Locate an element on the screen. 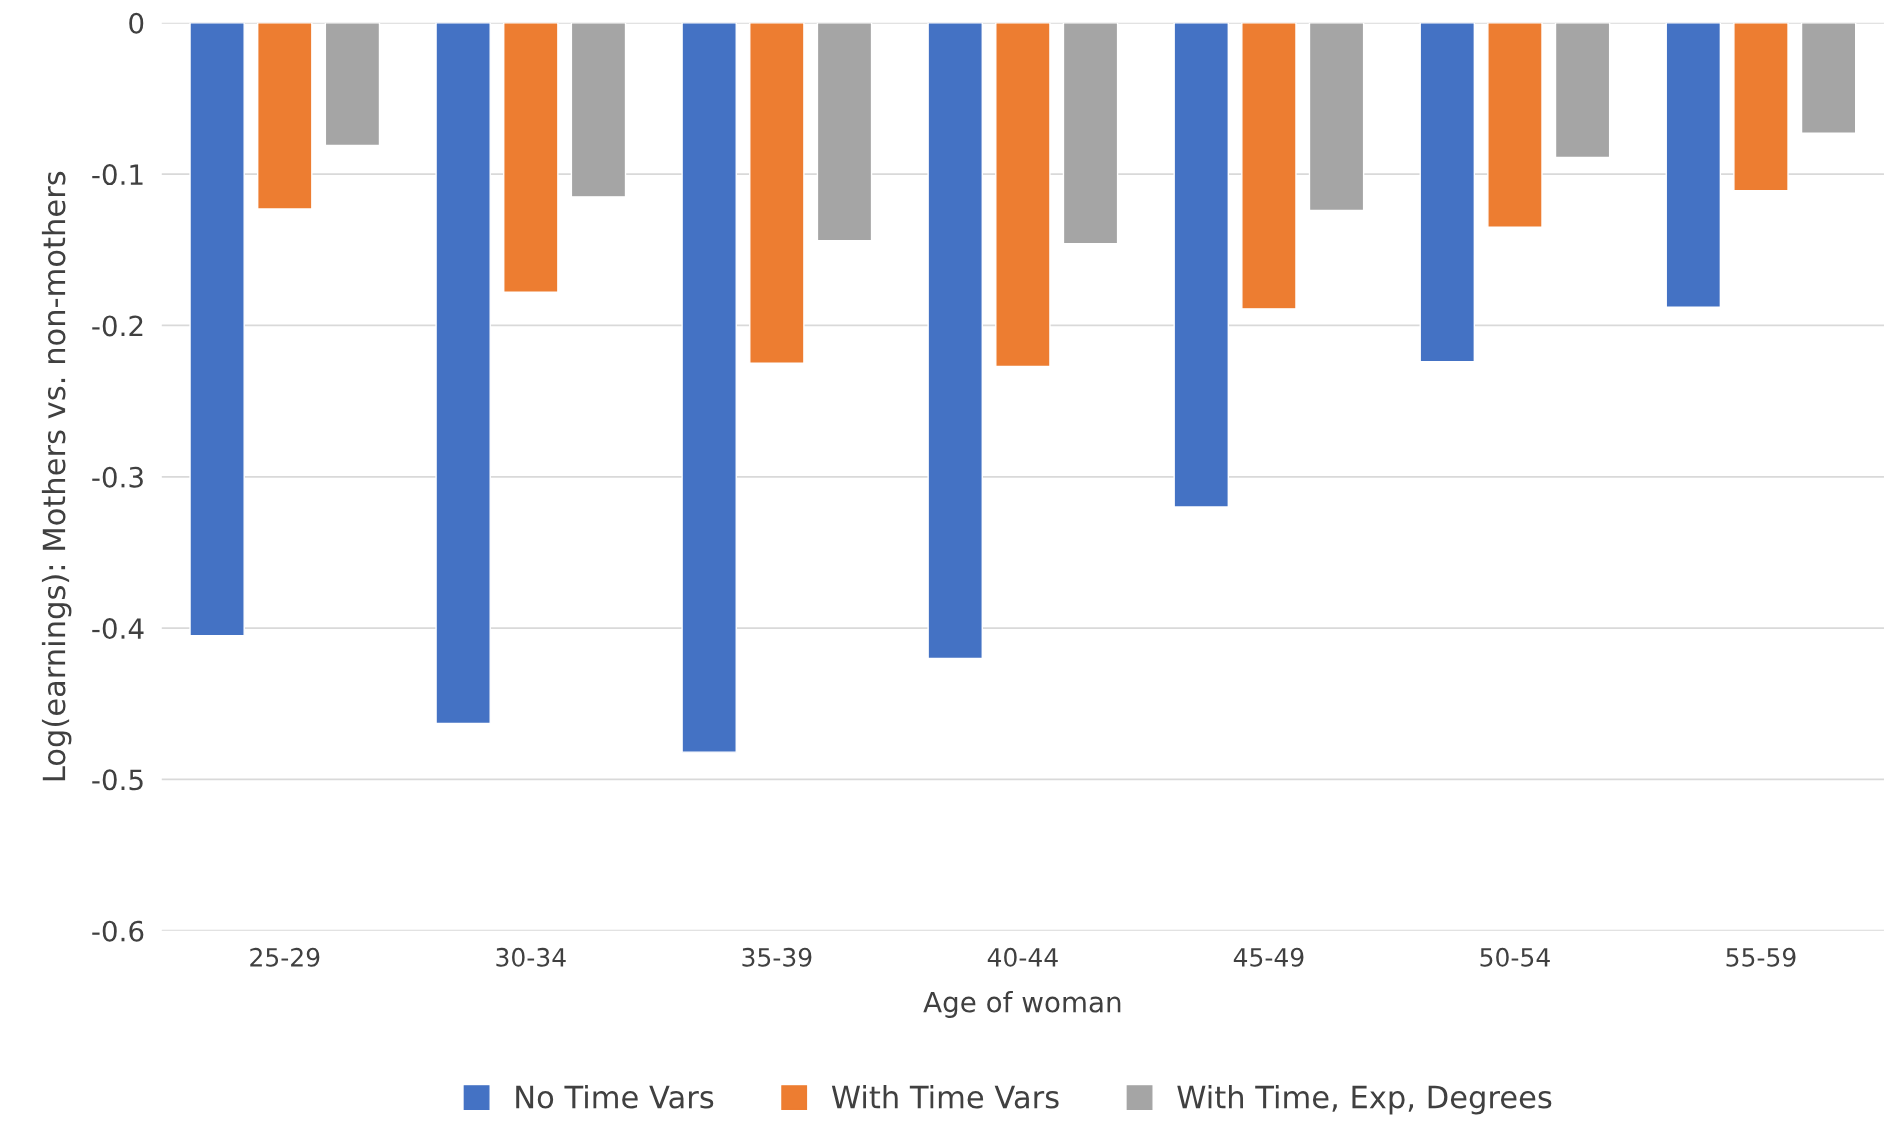 This screenshot has height=1142, width=1903. x-tick-label: 55-59 is located at coordinates (1761, 957).